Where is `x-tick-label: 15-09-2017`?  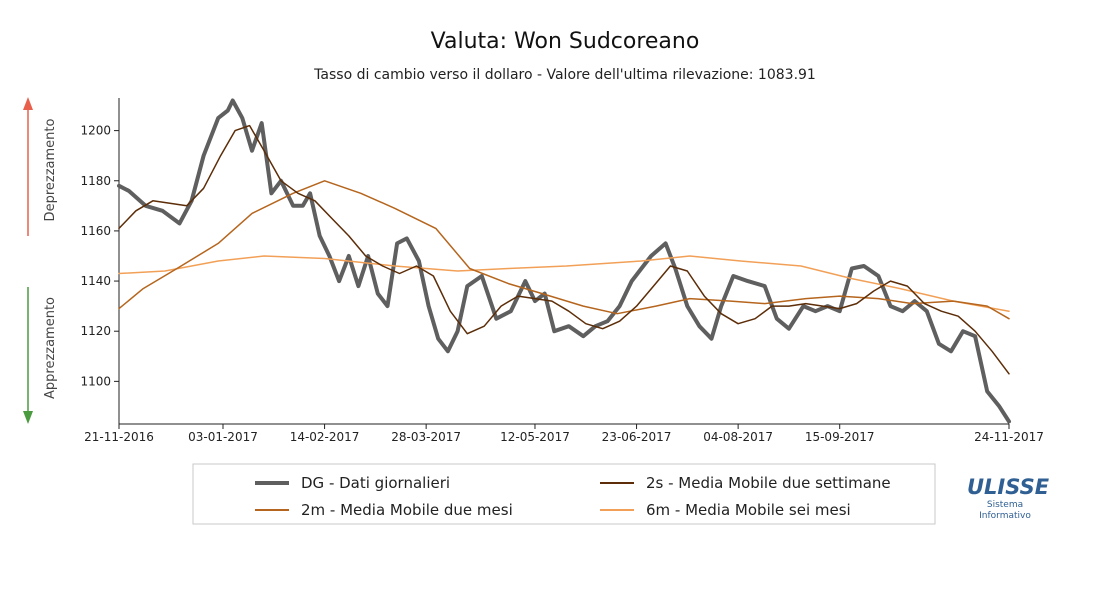
x-tick-label: 15-09-2017 is located at coordinates (840, 437).